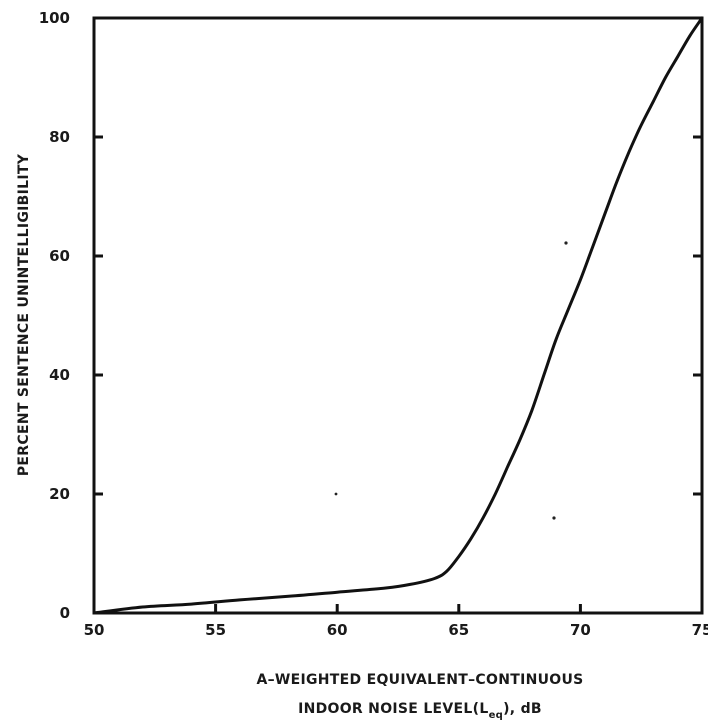  What do you see at coordinates (24, 314) in the screenshot?
I see `y-axis-title: PERCENT SENTENCE UNINTELLIGIBILITY` at bounding box center [24, 314].